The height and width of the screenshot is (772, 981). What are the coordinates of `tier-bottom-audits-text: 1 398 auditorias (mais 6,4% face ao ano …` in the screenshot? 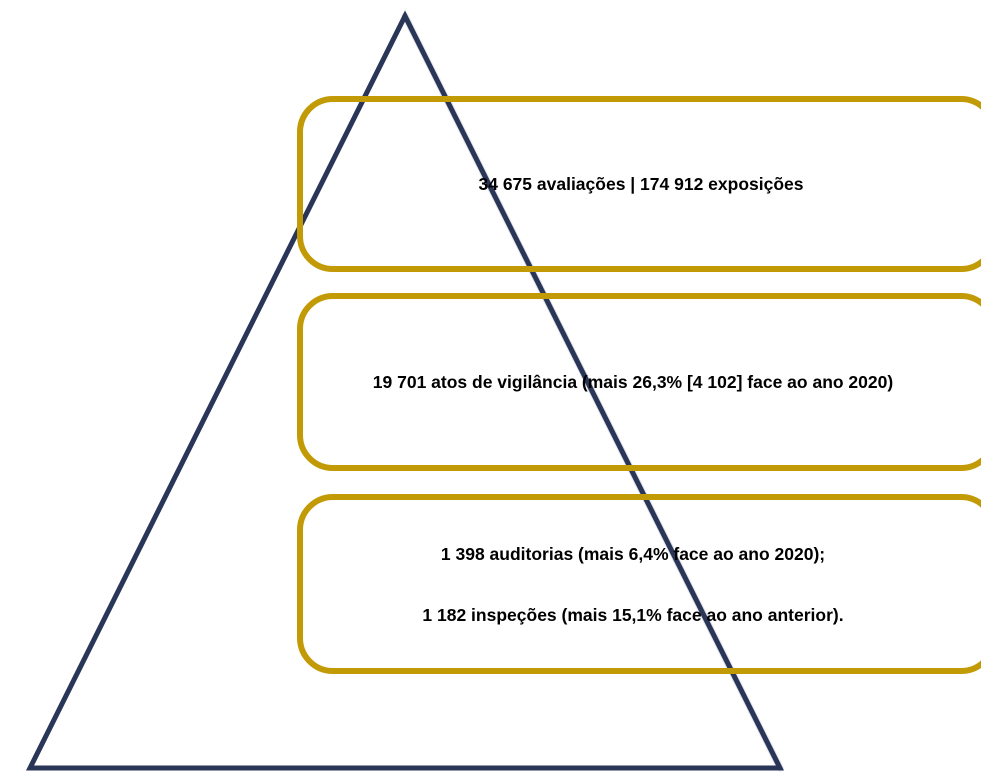 It's located at (633, 554).